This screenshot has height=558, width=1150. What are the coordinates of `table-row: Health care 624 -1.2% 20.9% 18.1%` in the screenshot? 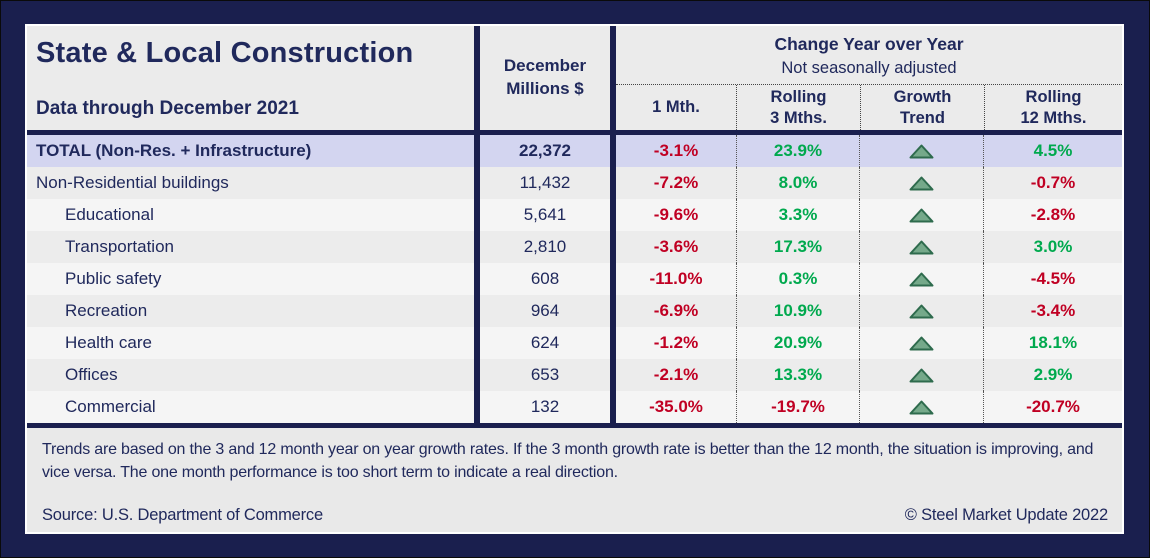 It's located at (574, 343).